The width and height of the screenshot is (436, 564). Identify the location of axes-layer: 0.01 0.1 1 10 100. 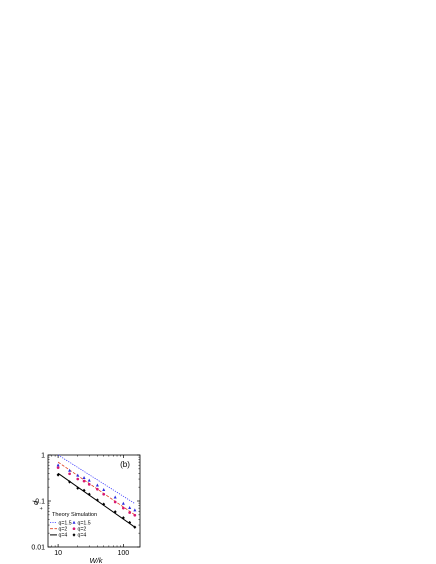
(85, 504).